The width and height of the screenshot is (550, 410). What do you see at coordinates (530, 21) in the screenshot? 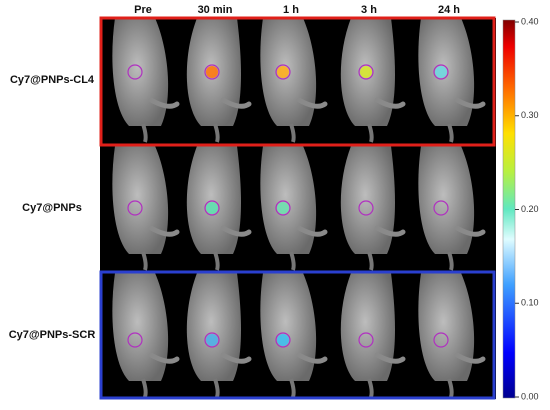
I see `tick-label: 0.40` at bounding box center [530, 21].